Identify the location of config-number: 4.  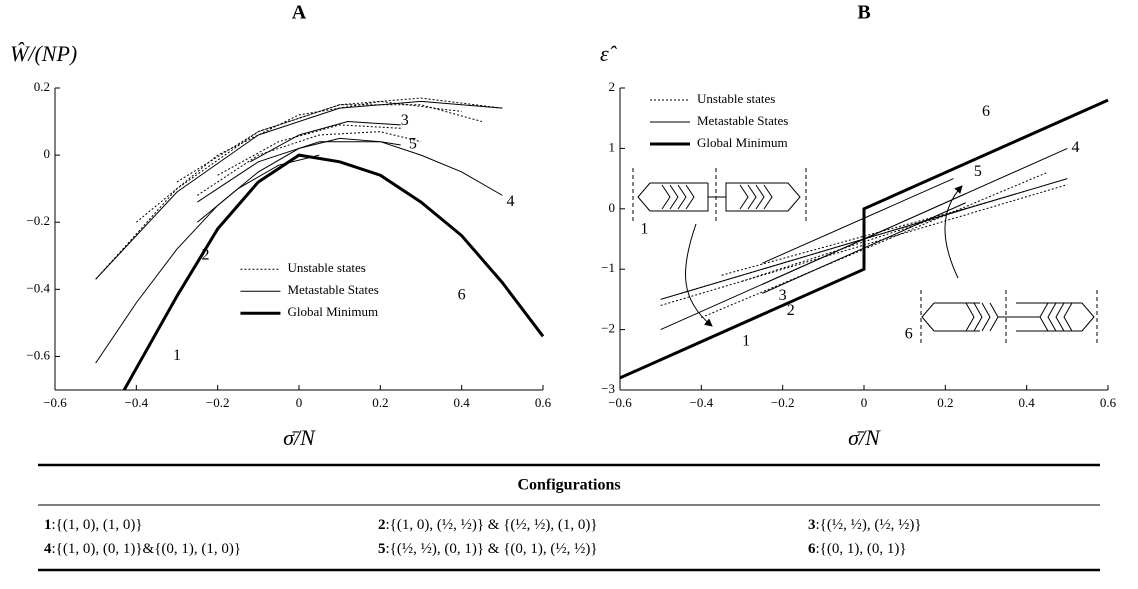
(48, 549).